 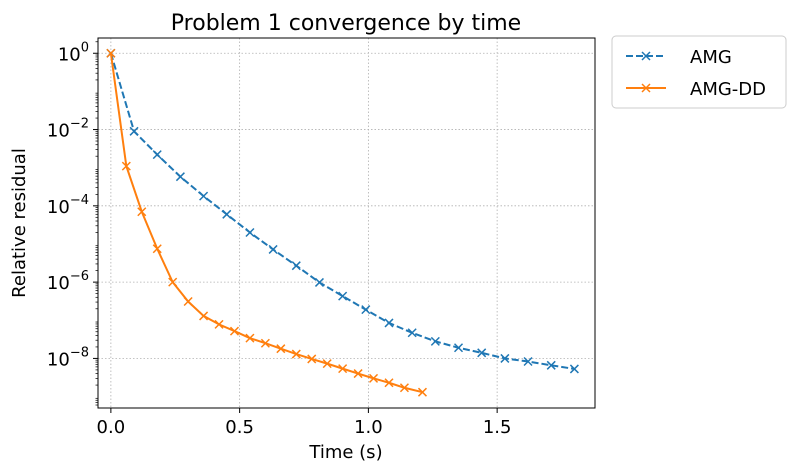 I want to click on chart-title: Problem 1 convergence by time, so click(x=346, y=23).